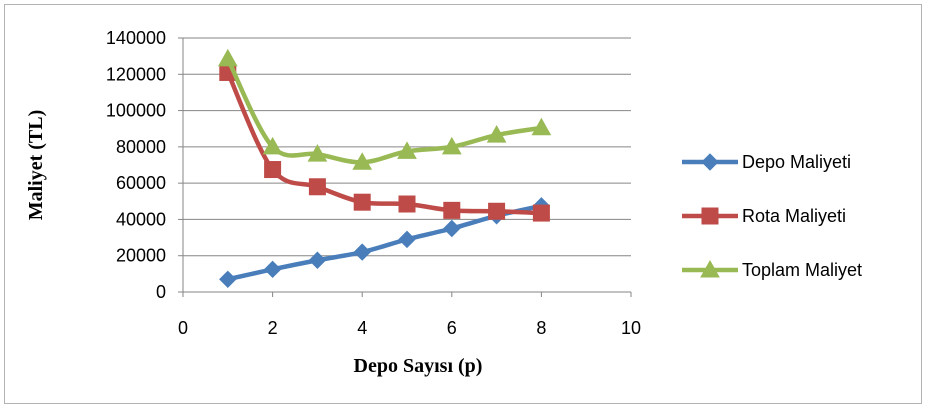 This screenshot has height=410, width=928. What do you see at coordinates (362, 328) in the screenshot?
I see `x-tick-label: 4` at bounding box center [362, 328].